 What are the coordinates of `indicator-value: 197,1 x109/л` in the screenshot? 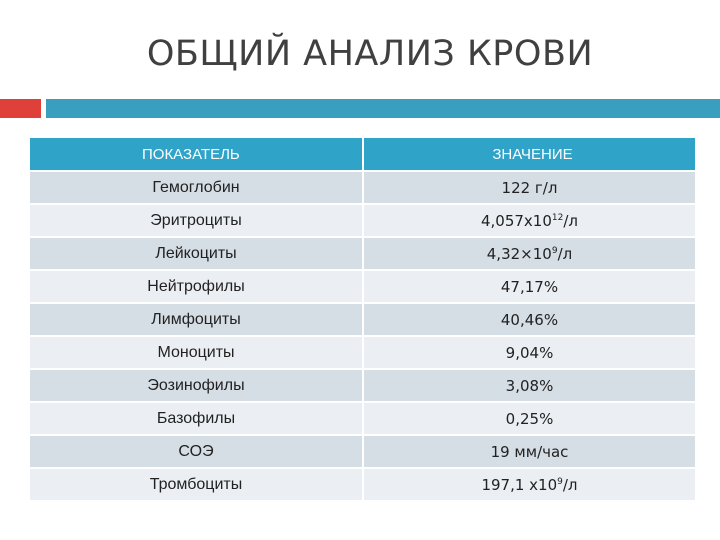 It's located at (530, 483).